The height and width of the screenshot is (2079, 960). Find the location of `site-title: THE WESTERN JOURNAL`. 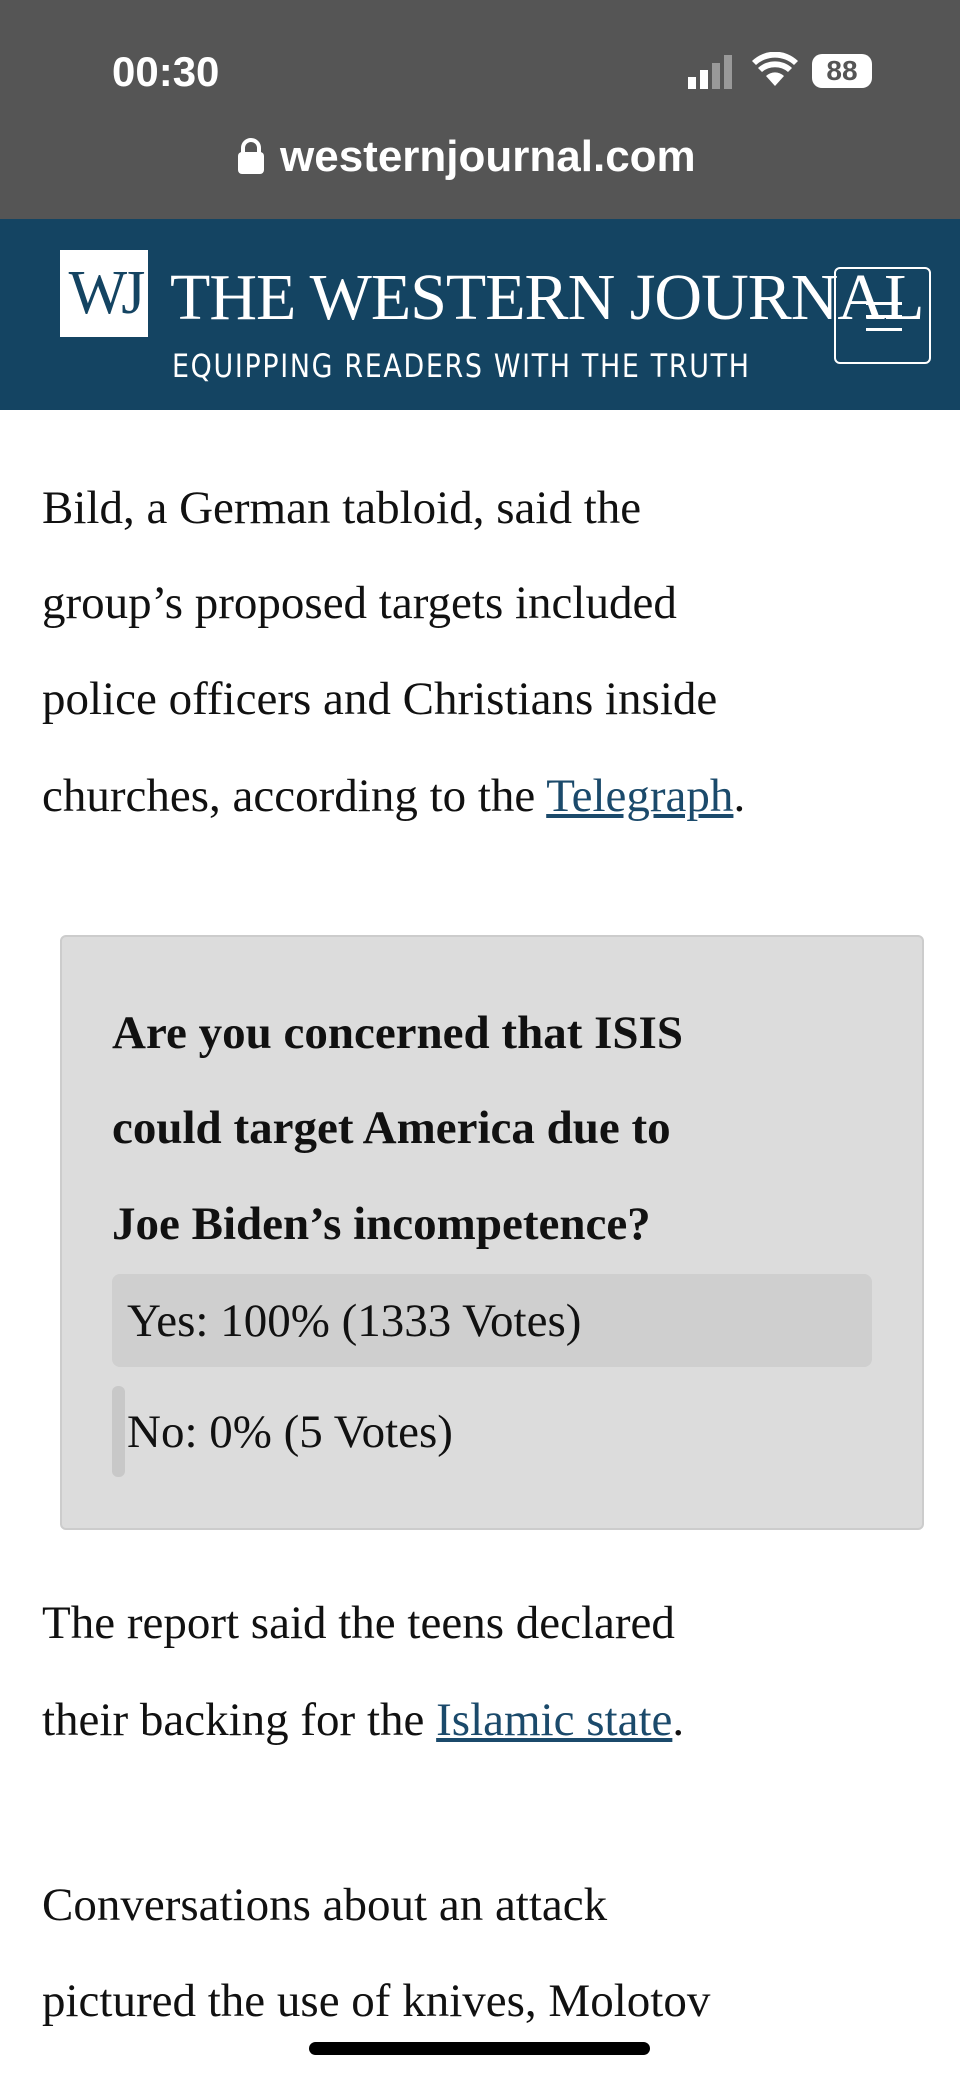

site-title: THE WESTERN JOURNAL is located at coordinates (547, 297).